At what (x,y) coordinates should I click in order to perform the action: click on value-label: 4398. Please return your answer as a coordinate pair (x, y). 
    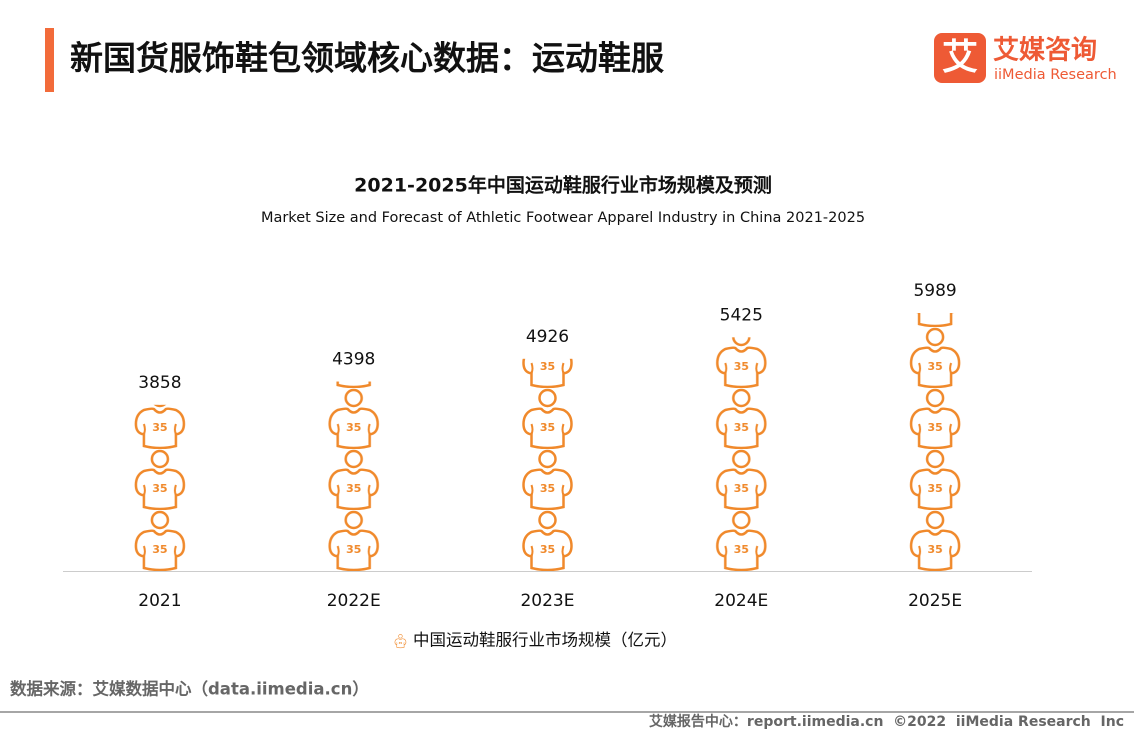
    Looking at the image, I should click on (353, 360).